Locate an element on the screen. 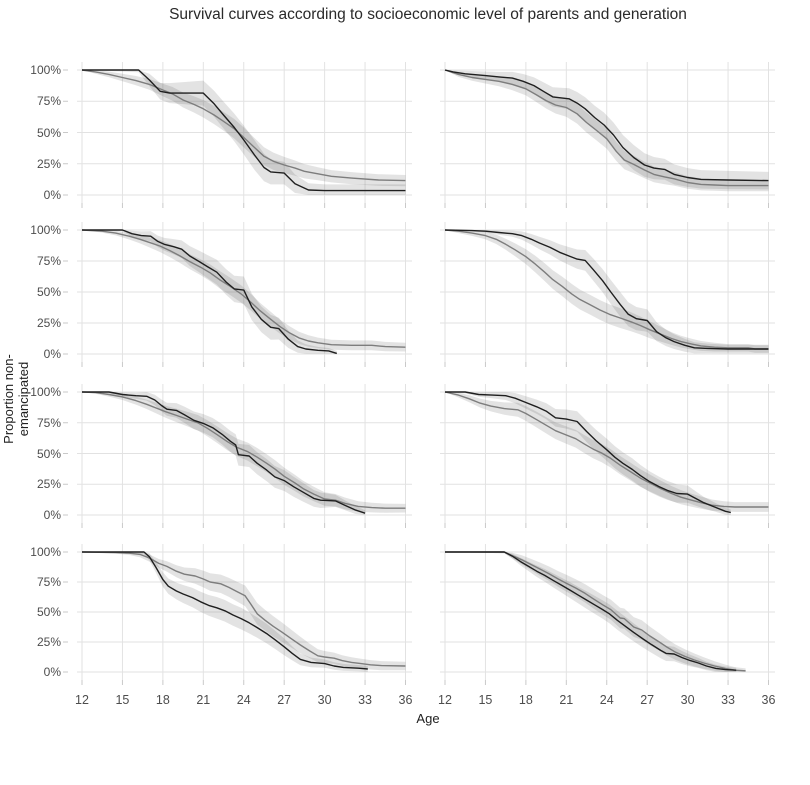 This screenshot has width=810, height=785. survival-panel-r1c1 is located at coordinates (237, 135).